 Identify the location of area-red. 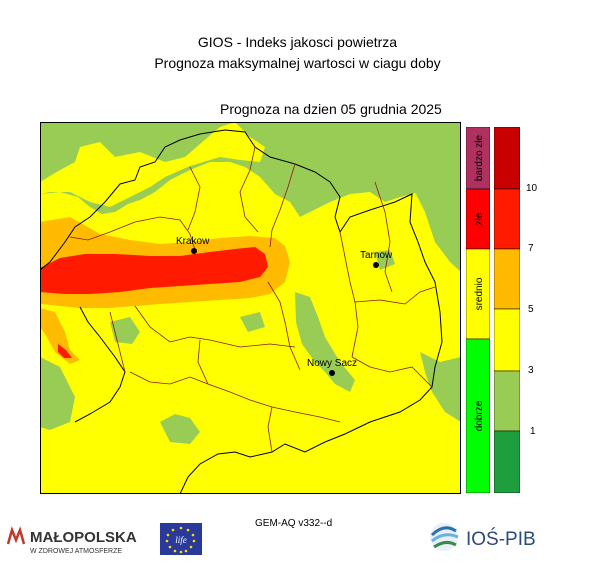
(154, 270).